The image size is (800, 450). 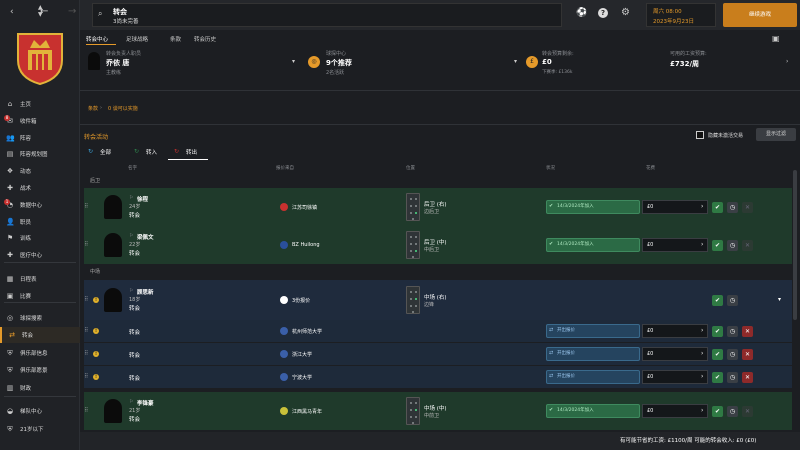 I want to click on sidebar-item-dynamics: ❖ 动态, so click(x=40, y=171).